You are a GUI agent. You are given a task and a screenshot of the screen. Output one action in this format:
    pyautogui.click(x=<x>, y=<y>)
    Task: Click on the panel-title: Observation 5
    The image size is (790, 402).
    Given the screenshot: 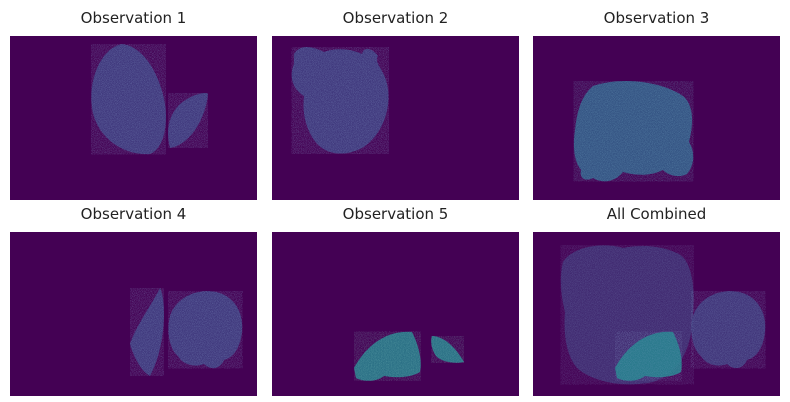 What is the action you would take?
    pyautogui.click(x=395, y=214)
    